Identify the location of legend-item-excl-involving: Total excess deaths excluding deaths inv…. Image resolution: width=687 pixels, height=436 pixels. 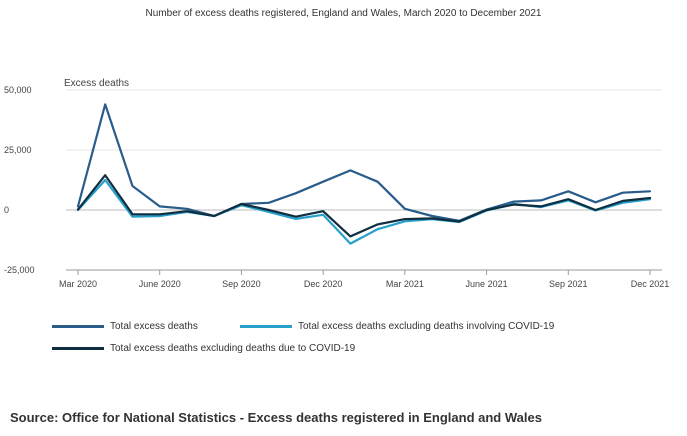
(397, 326).